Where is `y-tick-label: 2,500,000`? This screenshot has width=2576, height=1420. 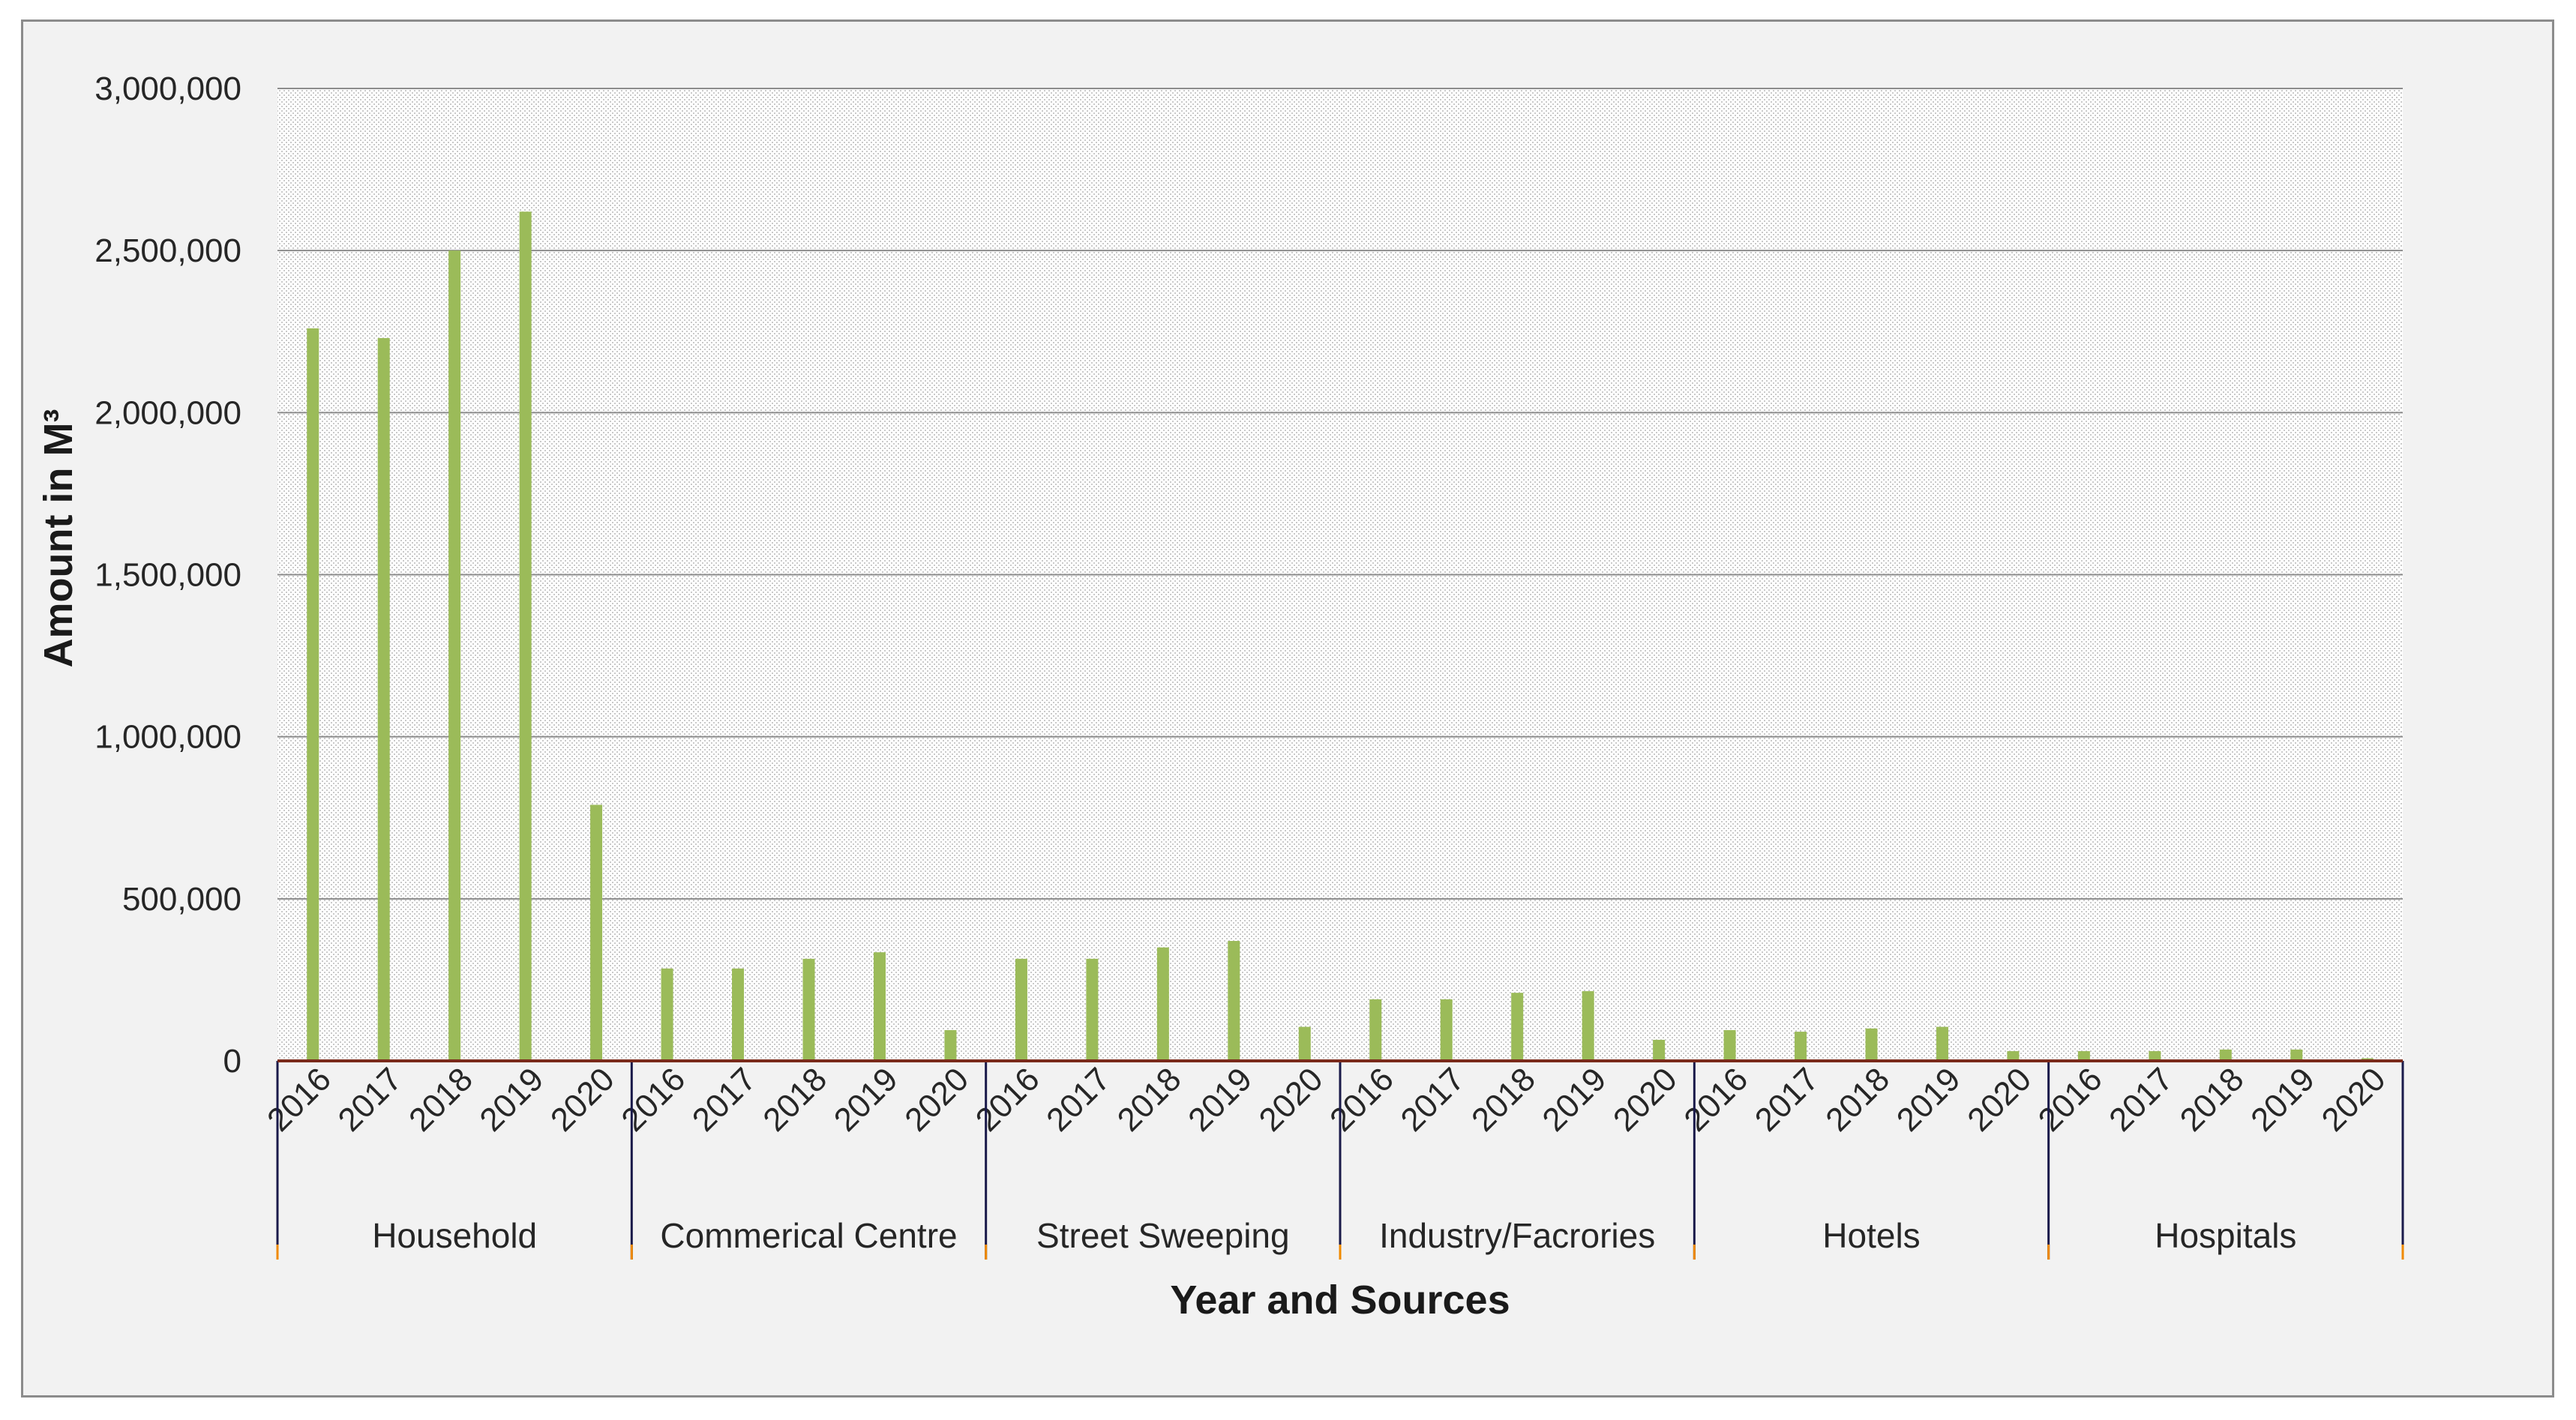
y-tick-label: 2,500,000 is located at coordinates (168, 251).